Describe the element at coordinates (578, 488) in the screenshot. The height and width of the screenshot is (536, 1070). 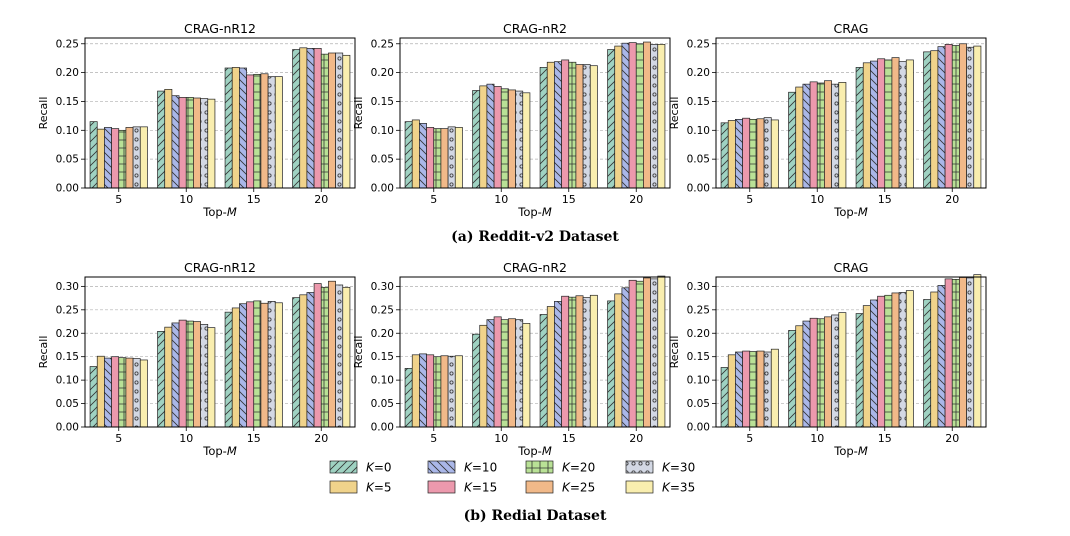
I see `legend-label: K=25` at that location.